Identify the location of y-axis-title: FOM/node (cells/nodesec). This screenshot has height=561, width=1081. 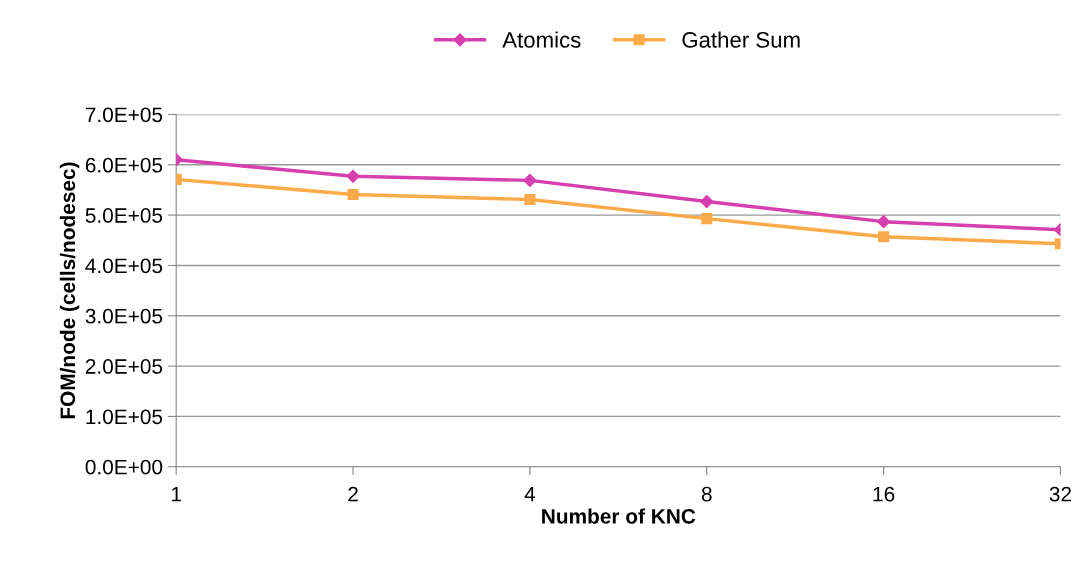
(69, 290).